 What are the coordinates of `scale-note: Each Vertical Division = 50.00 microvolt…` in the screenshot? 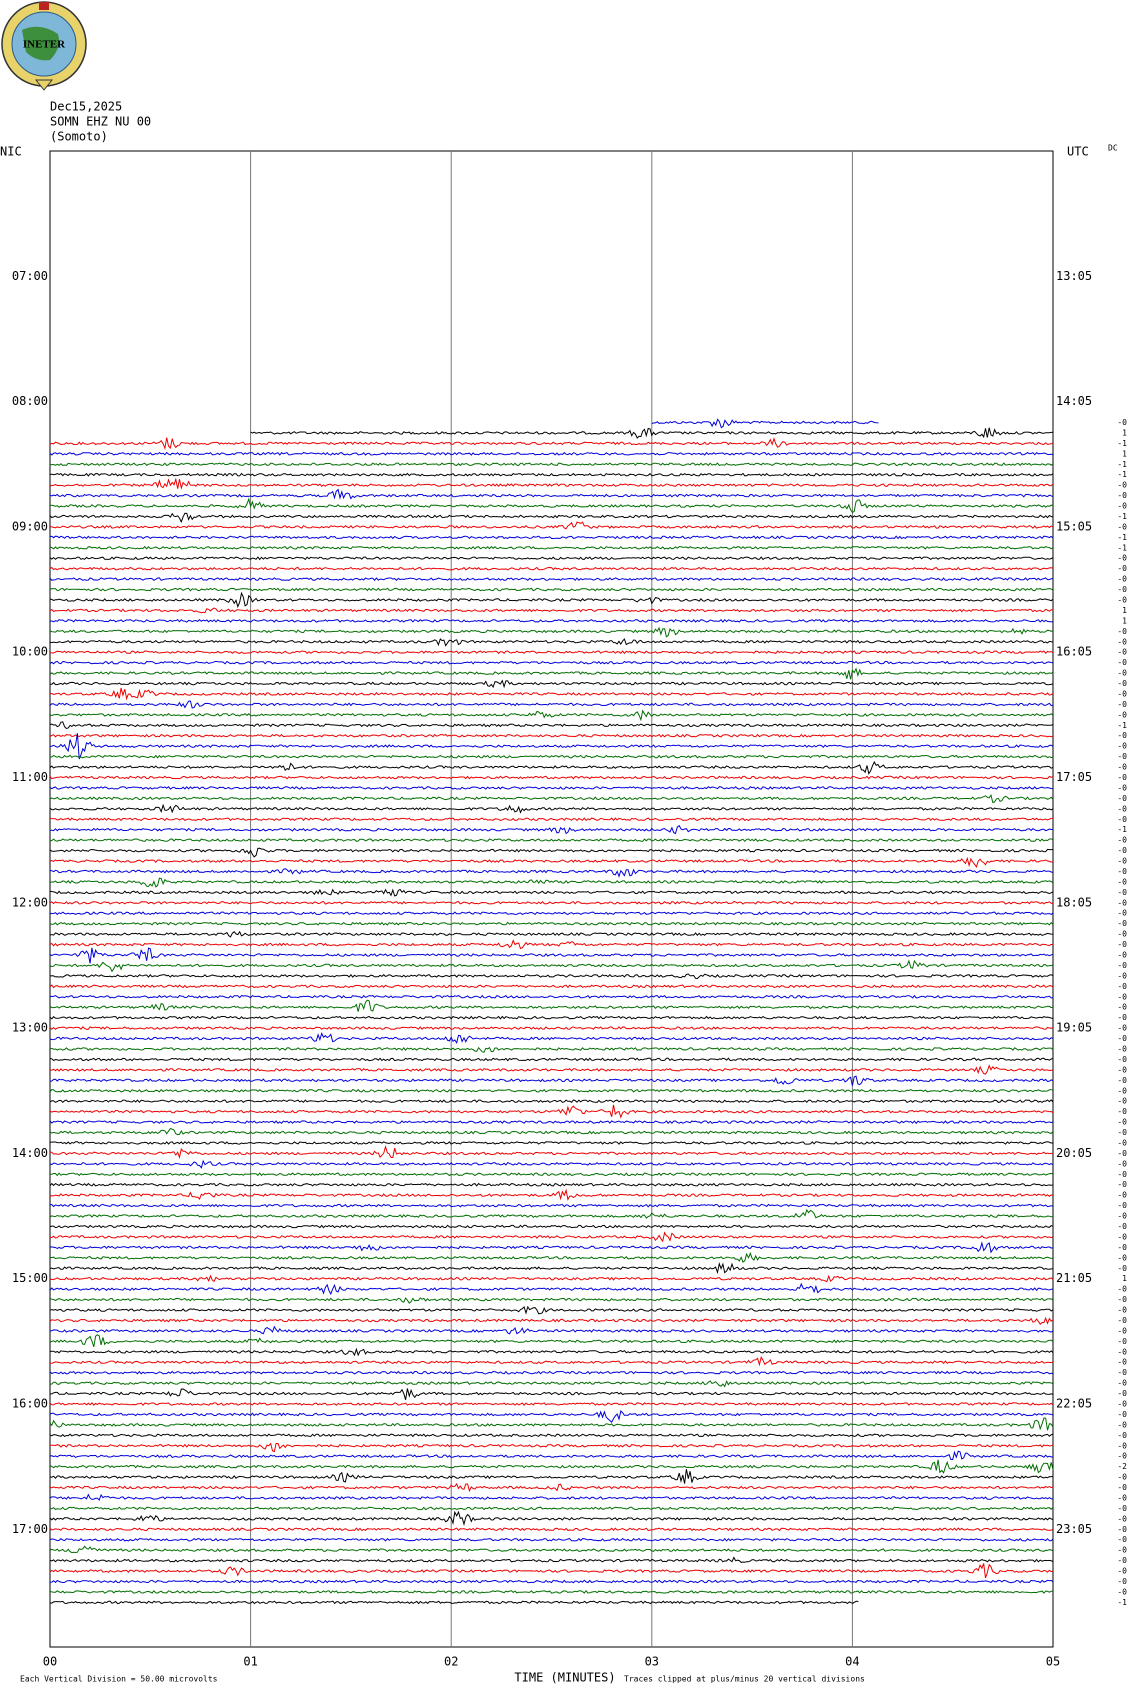 It's located at (119, 1679).